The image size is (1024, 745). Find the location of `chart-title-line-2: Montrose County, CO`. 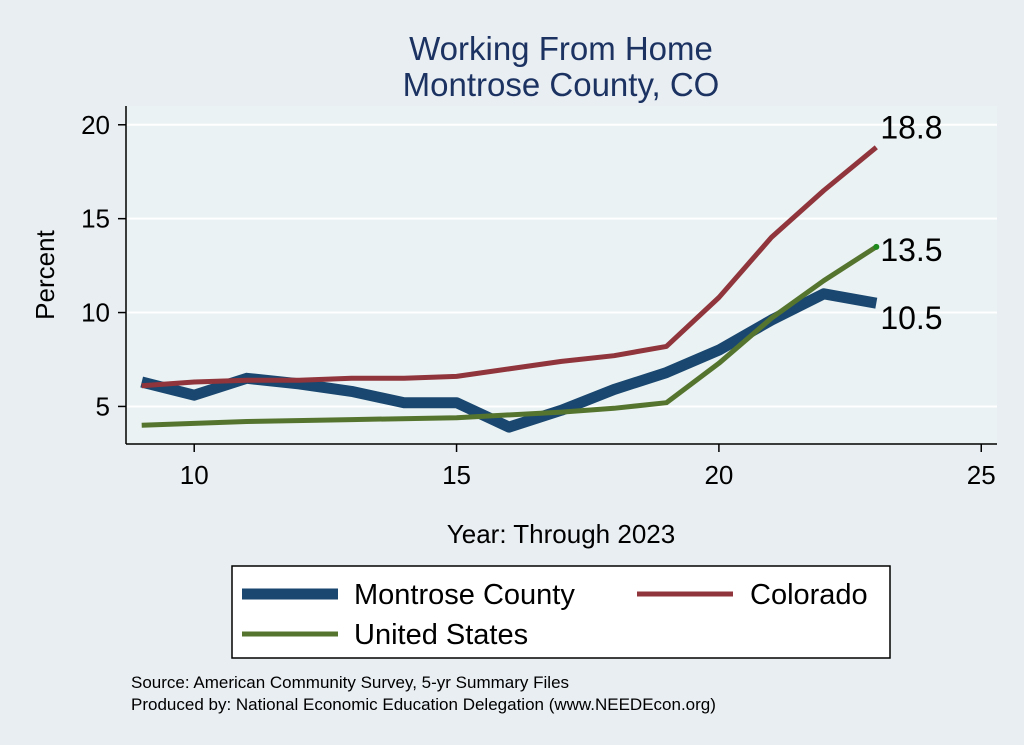

chart-title-line-2: Montrose County, CO is located at coordinates (561, 84).